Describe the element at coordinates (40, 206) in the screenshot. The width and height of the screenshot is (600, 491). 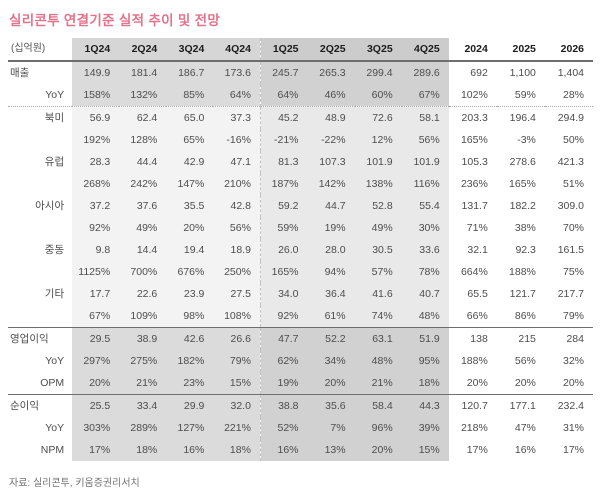
I see `row-label: 아시아` at that location.